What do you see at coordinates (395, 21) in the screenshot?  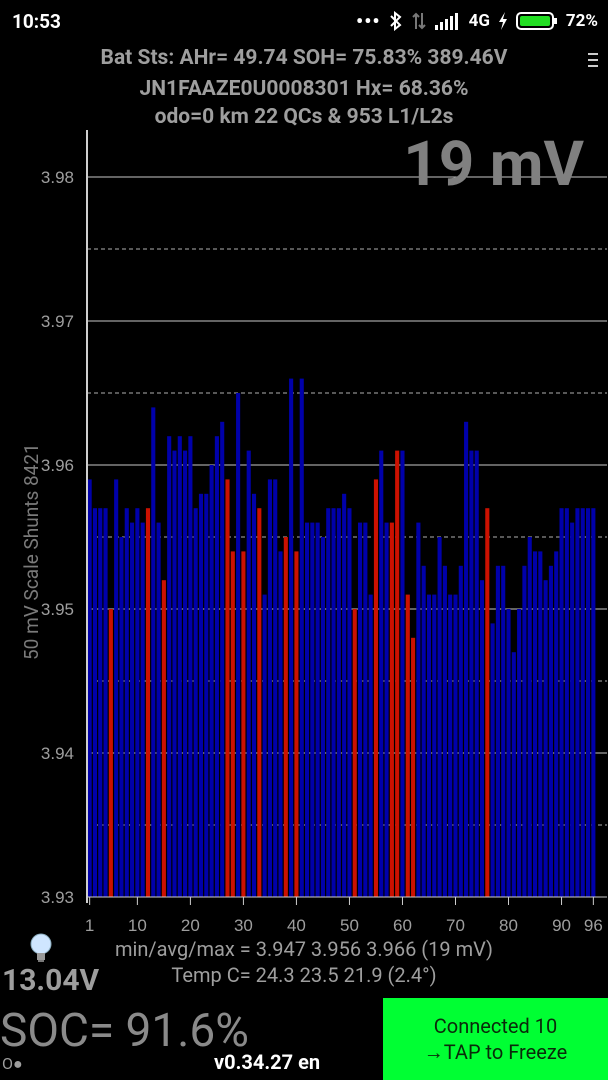 I see `bluetooth-icon` at bounding box center [395, 21].